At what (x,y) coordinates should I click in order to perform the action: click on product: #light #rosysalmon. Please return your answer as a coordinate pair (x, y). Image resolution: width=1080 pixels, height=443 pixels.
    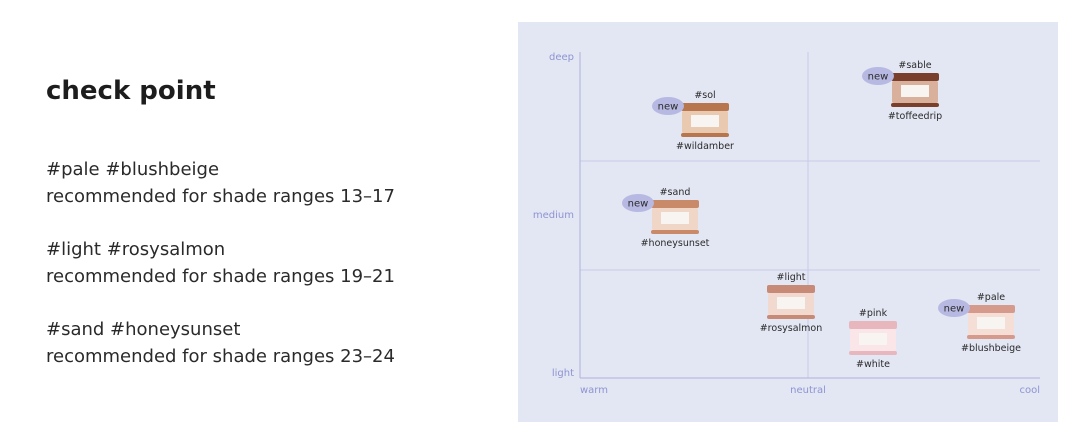
    Looking at the image, I should click on (791, 303).